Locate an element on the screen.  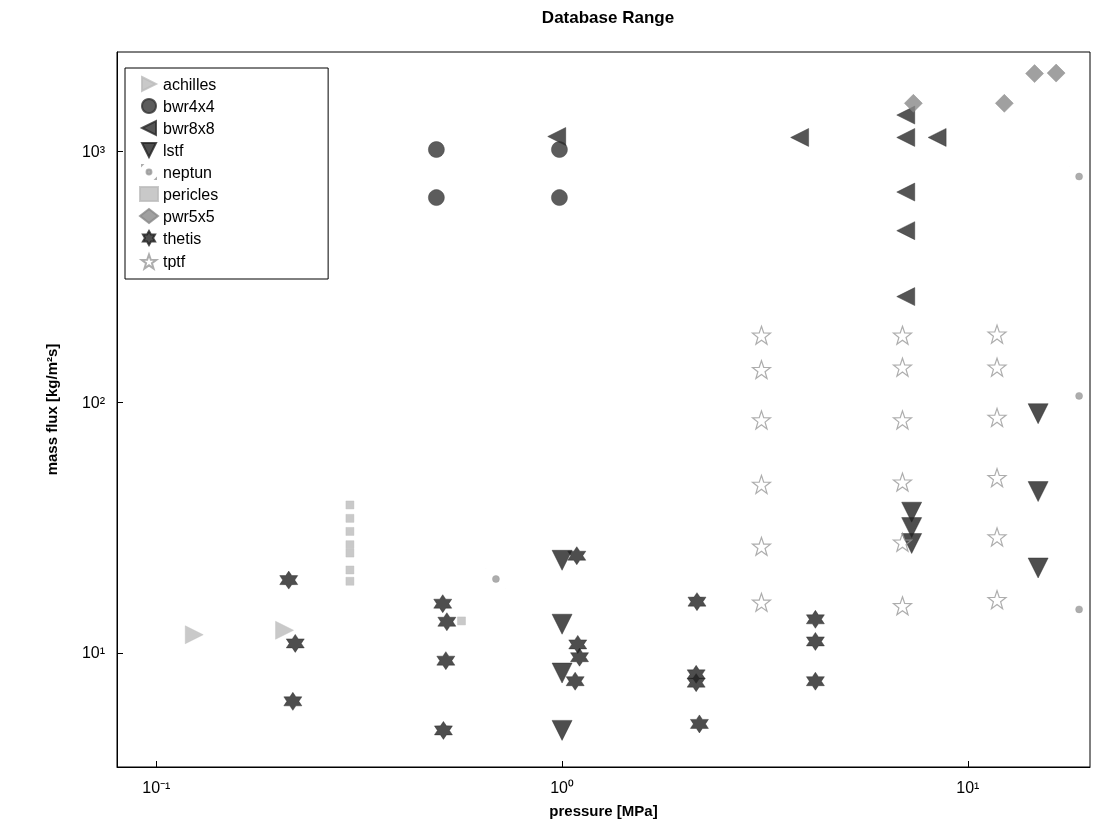
legend-label: pwr5x5 is located at coordinates (189, 216).